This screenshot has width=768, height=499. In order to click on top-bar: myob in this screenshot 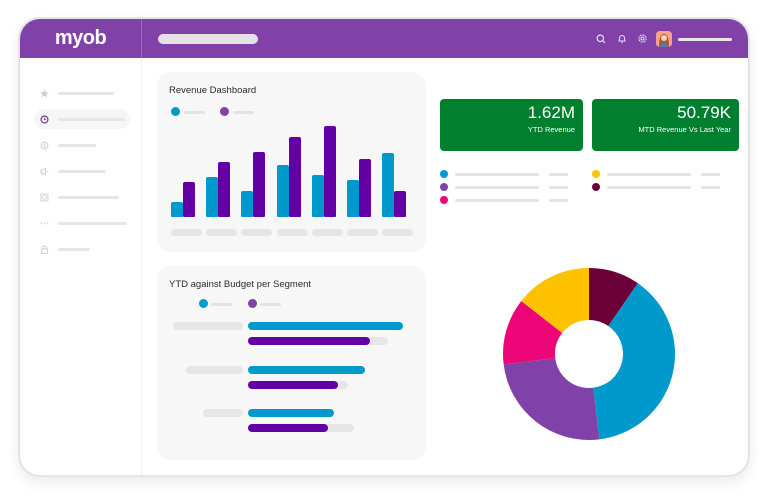, I will do `click(384, 38)`.